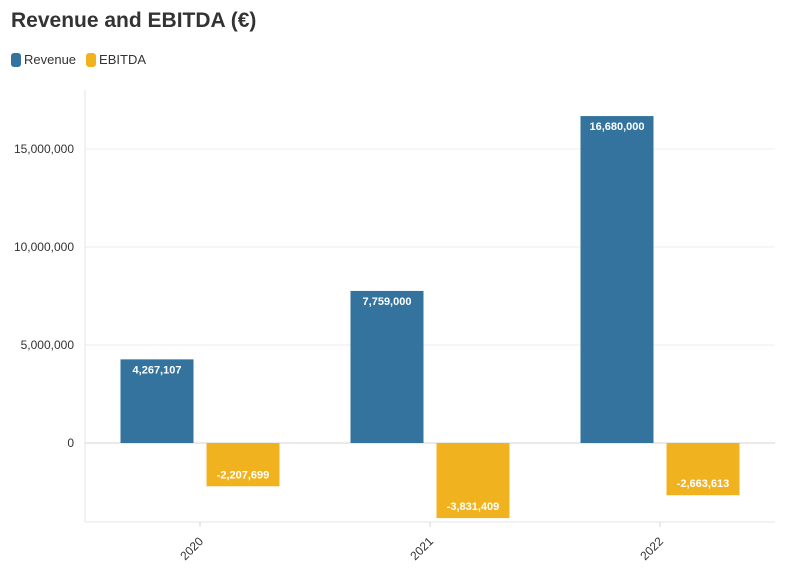 This screenshot has width=796, height=575. What do you see at coordinates (123, 59) in the screenshot?
I see `legend-label-ebitda: EBITDA` at bounding box center [123, 59].